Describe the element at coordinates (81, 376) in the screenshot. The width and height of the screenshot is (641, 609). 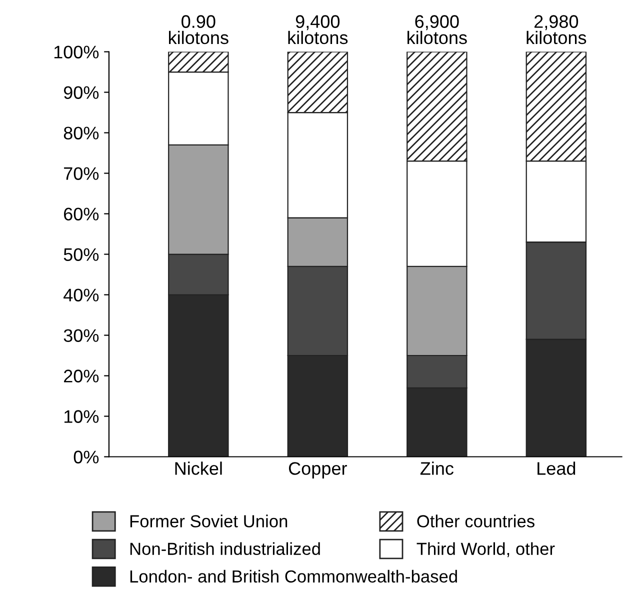
I see `y-tick-label: 20%` at that location.